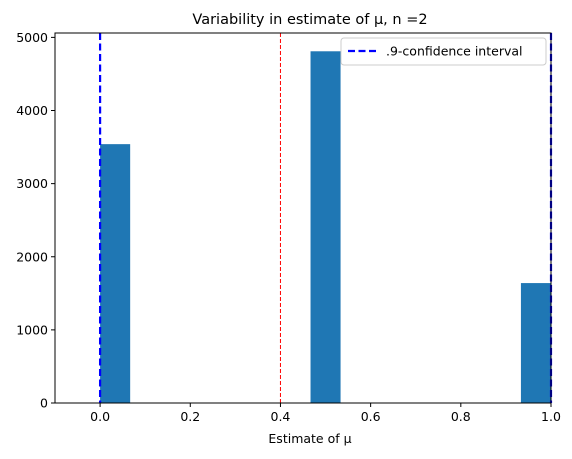 This screenshot has height=459, width=572. What do you see at coordinates (551, 416) in the screenshot?
I see `x-tick-label: 1.0` at bounding box center [551, 416].